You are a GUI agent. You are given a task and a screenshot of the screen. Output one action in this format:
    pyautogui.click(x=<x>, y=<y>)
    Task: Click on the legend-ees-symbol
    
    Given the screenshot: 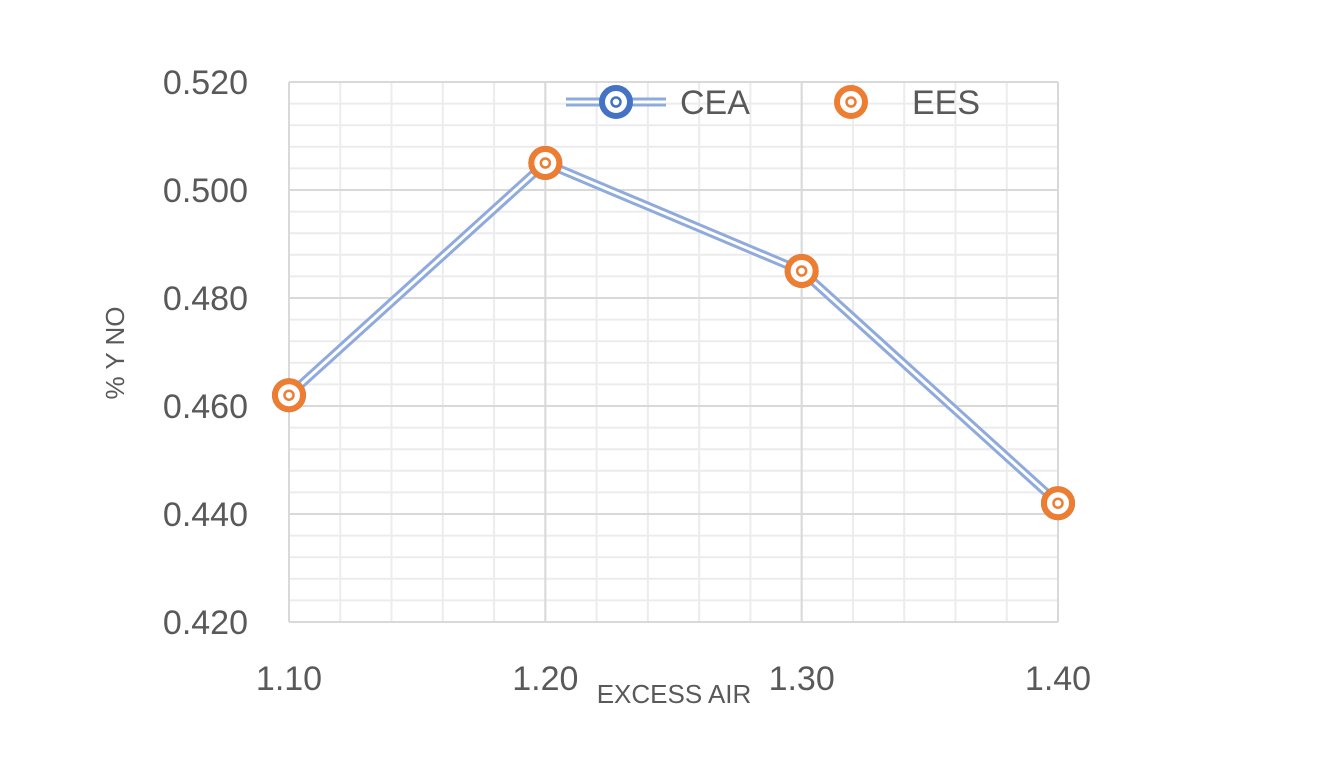 What is the action you would take?
    pyautogui.click(x=851, y=102)
    